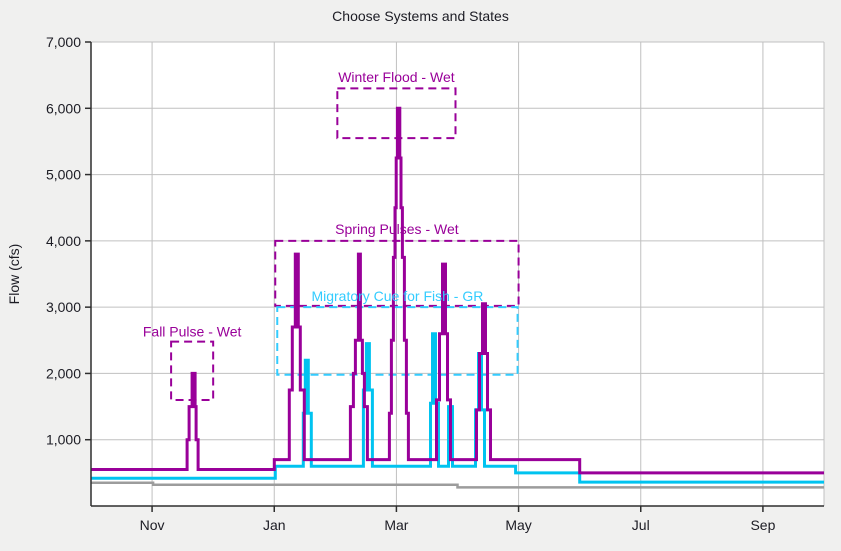  Describe the element at coordinates (762, 525) in the screenshot. I see `x-tick-label: Sep` at that location.